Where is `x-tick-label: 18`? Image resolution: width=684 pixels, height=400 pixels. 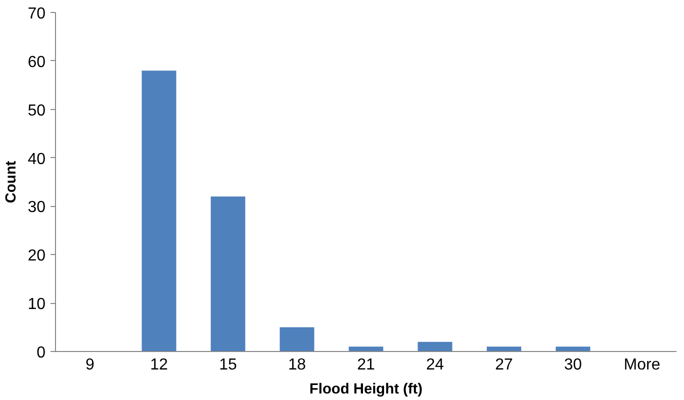 x-tick-label: 18 is located at coordinates (297, 365).